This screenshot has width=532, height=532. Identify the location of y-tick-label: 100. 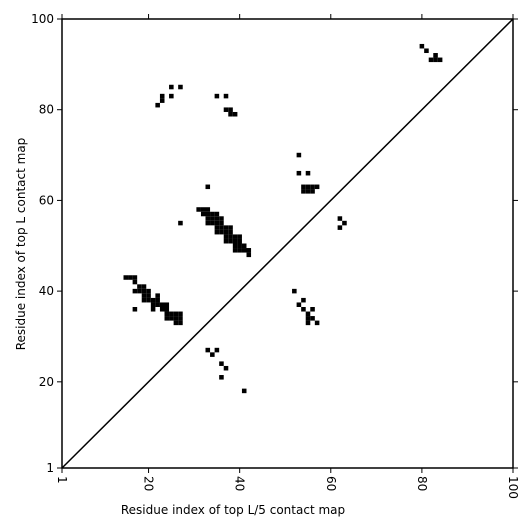
(42, 19).